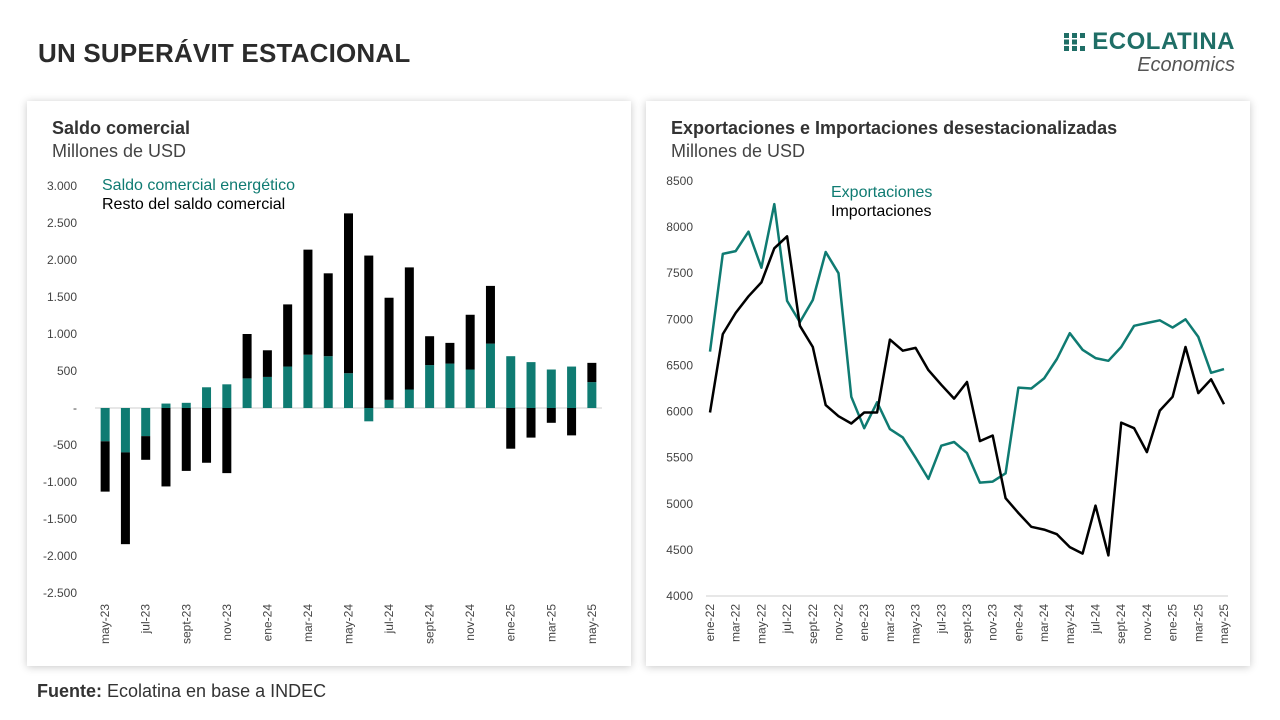 This screenshot has width=1280, height=720. Describe the element at coordinates (1224, 624) in the screenshot. I see `x-tick-label: may-25` at that location.